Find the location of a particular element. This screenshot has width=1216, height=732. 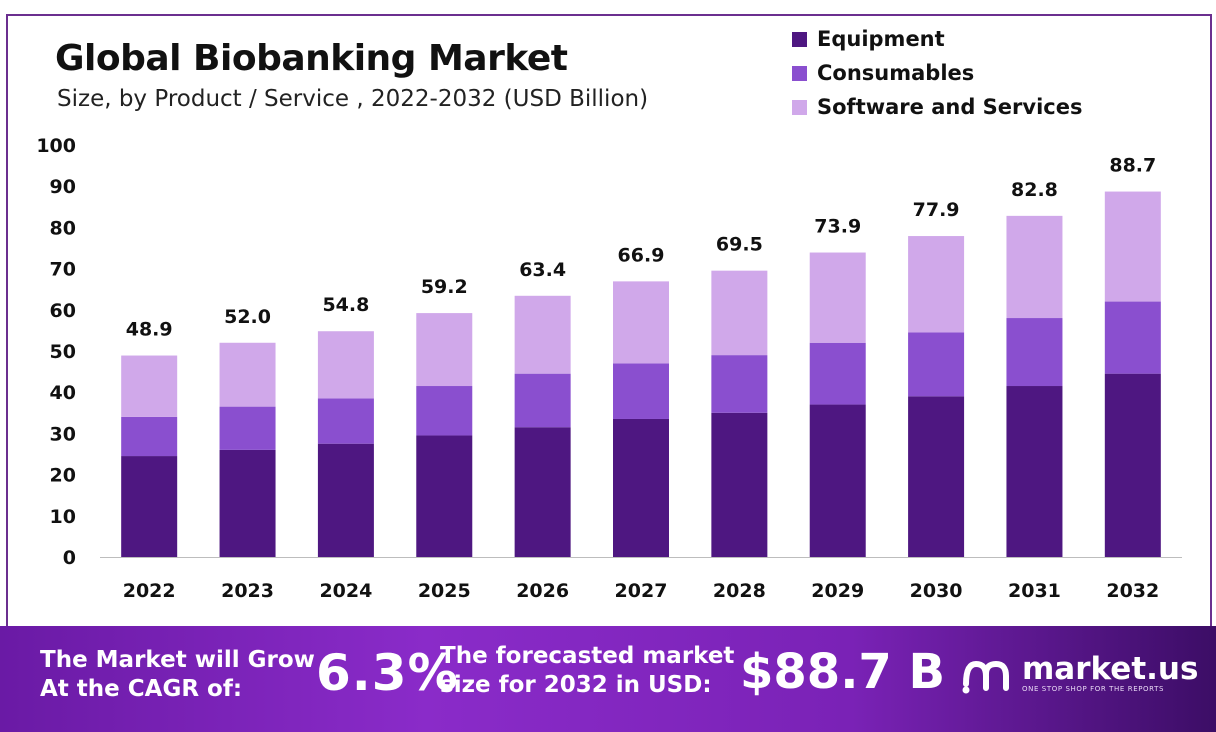

legend-item-equipment: Equipment is located at coordinates (937, 39).